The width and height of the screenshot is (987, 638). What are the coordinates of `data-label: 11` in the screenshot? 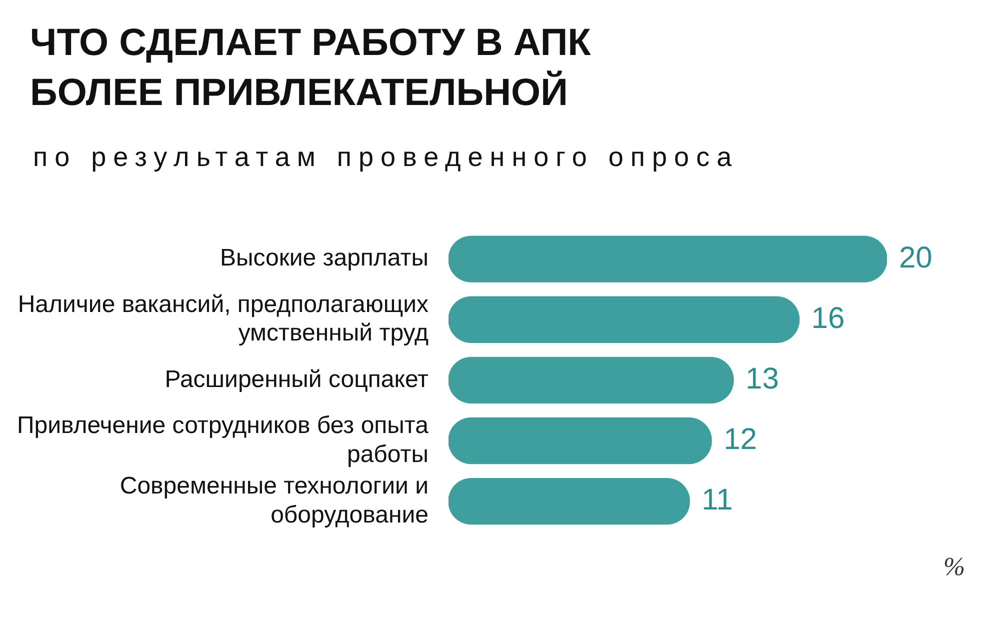 It's located at (717, 500).